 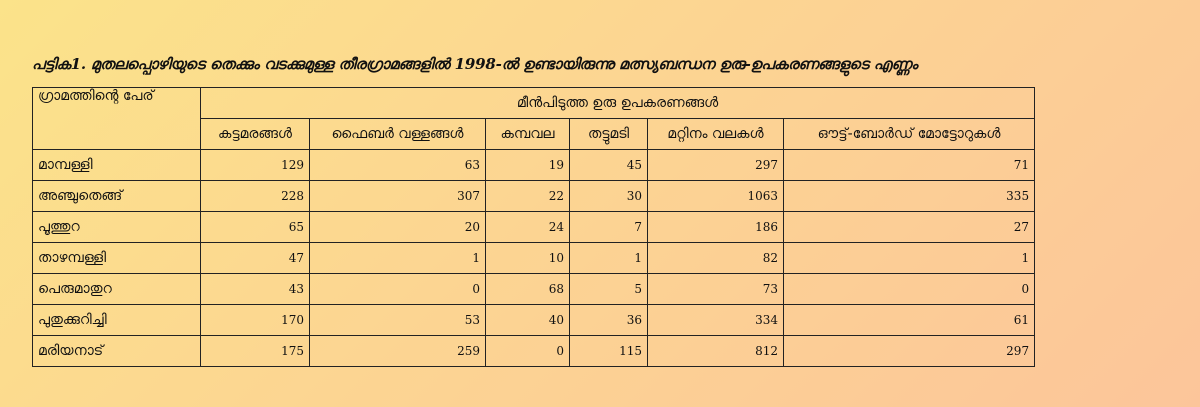 I want to click on cell-value: 27, so click(x=909, y=227).